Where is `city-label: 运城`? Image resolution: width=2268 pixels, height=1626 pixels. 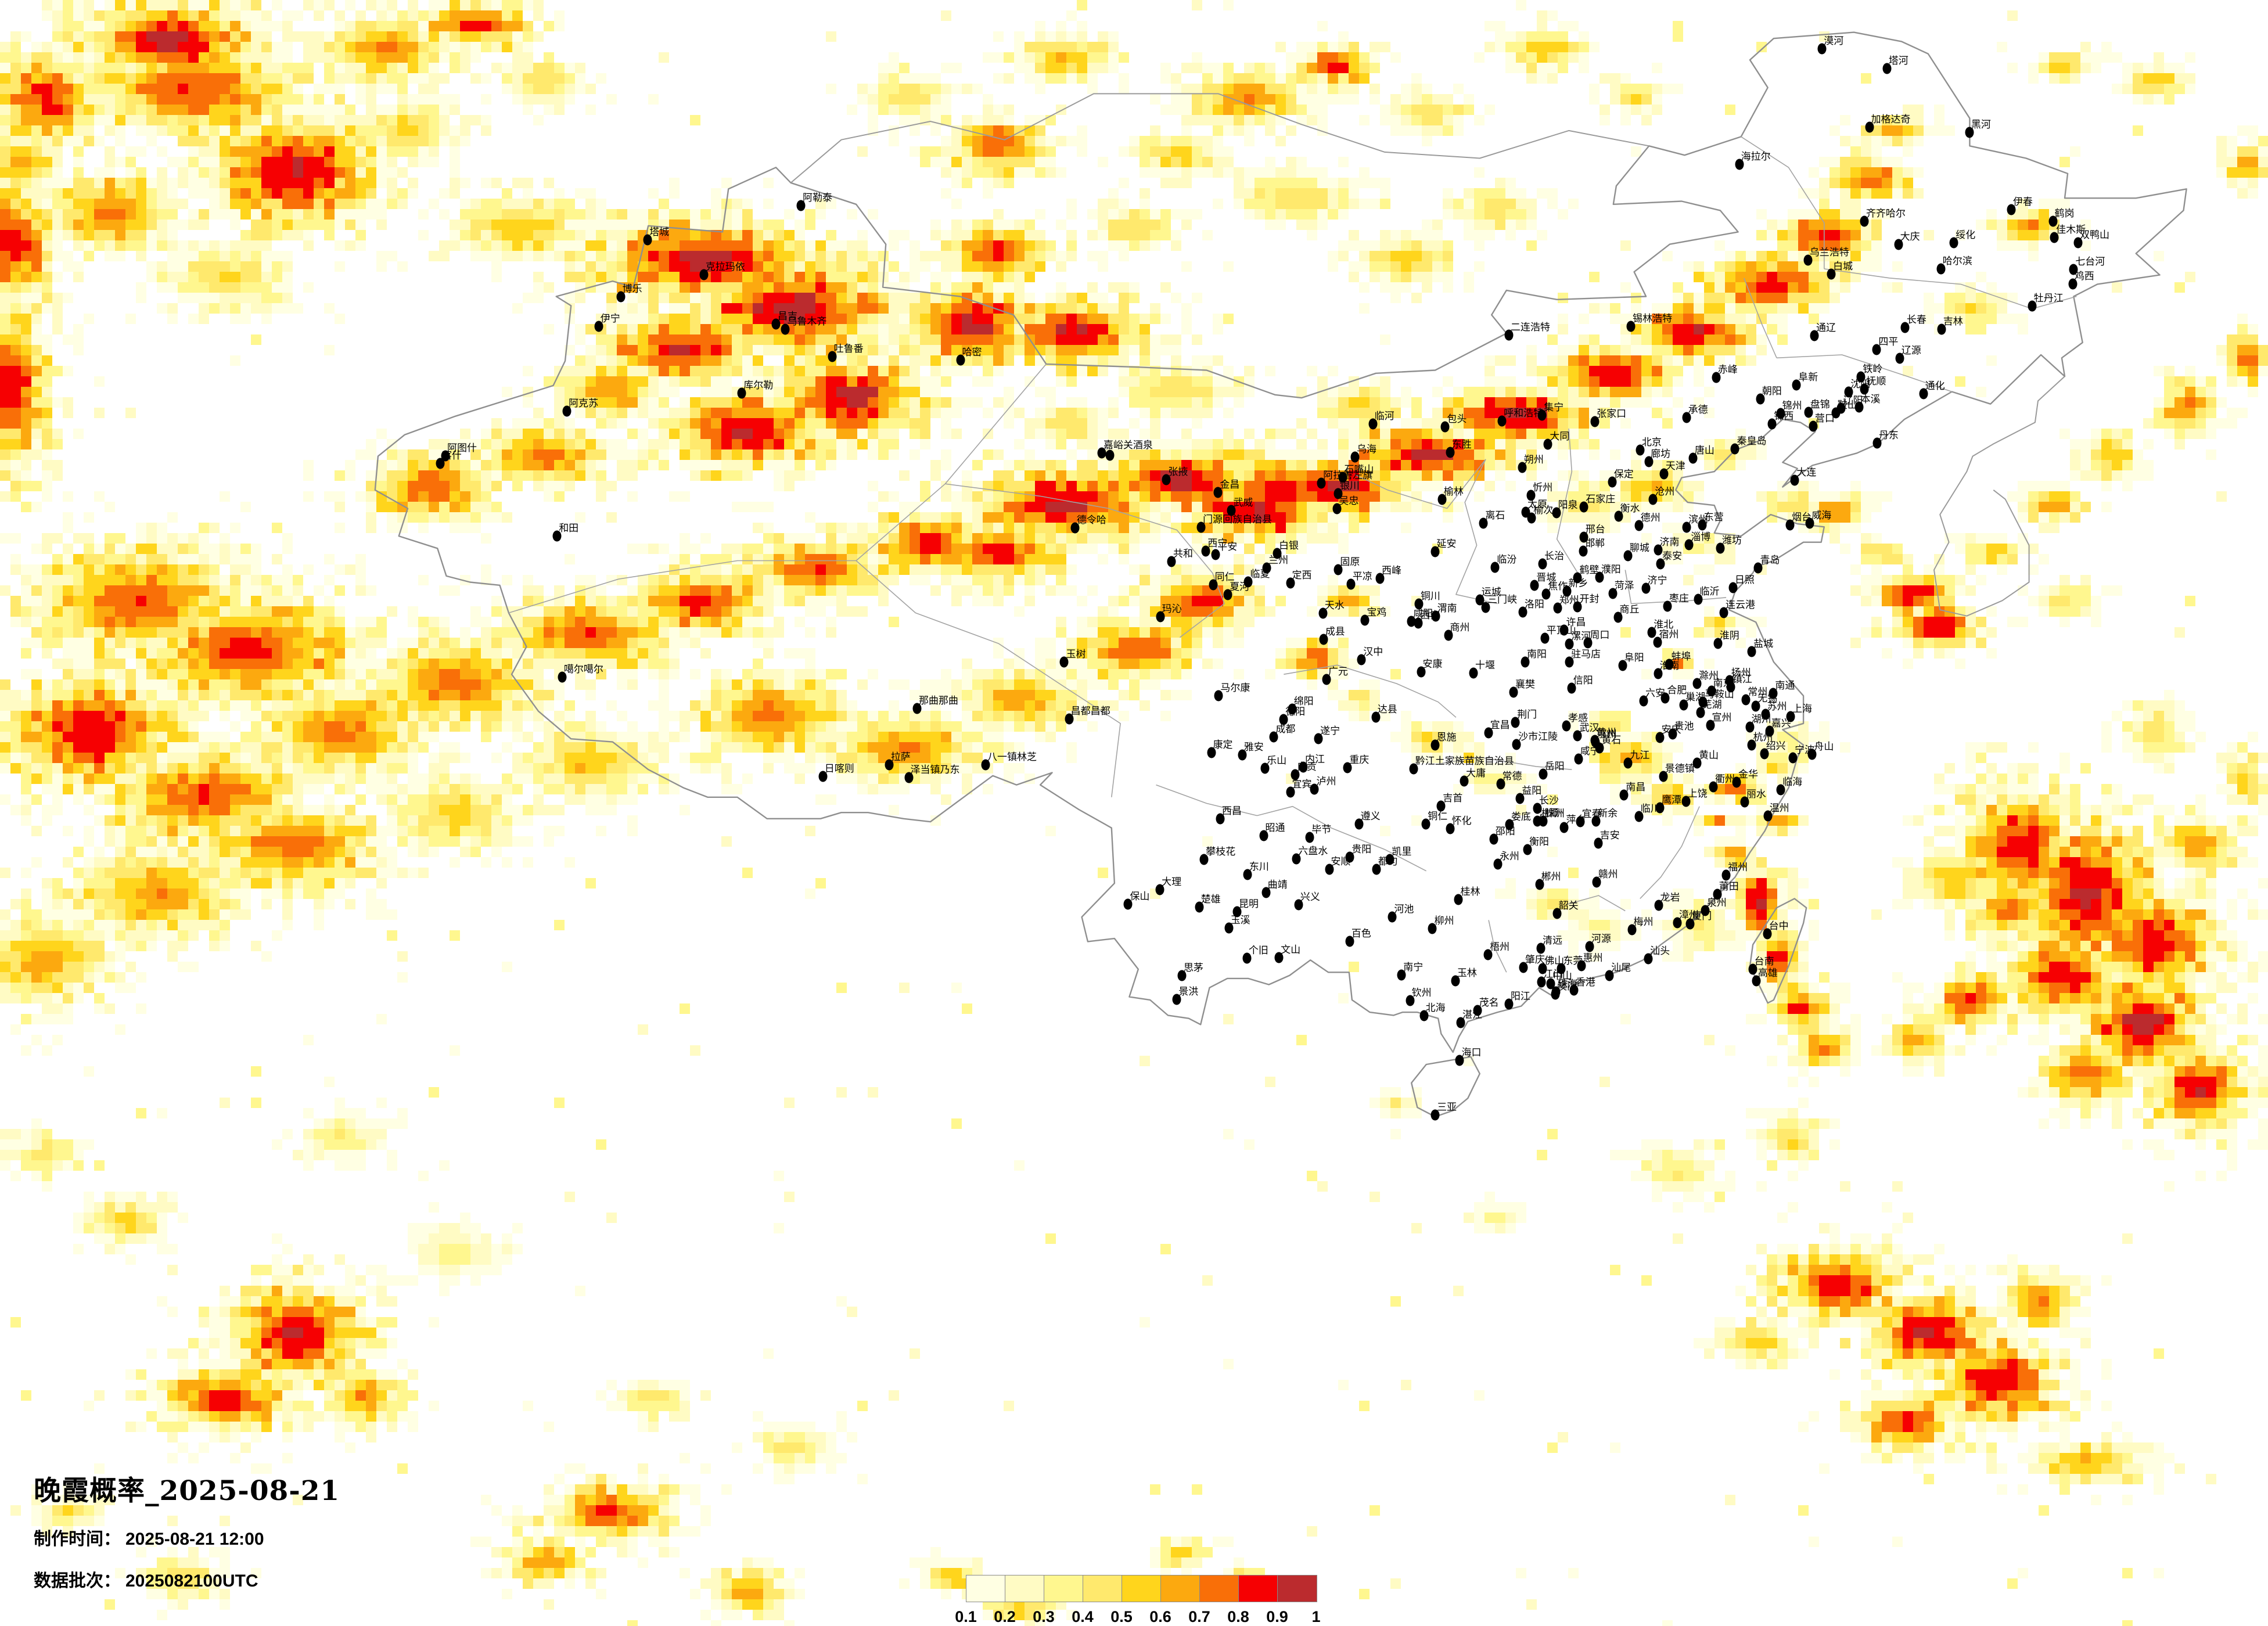 city-label: 运城 is located at coordinates (1491, 592).